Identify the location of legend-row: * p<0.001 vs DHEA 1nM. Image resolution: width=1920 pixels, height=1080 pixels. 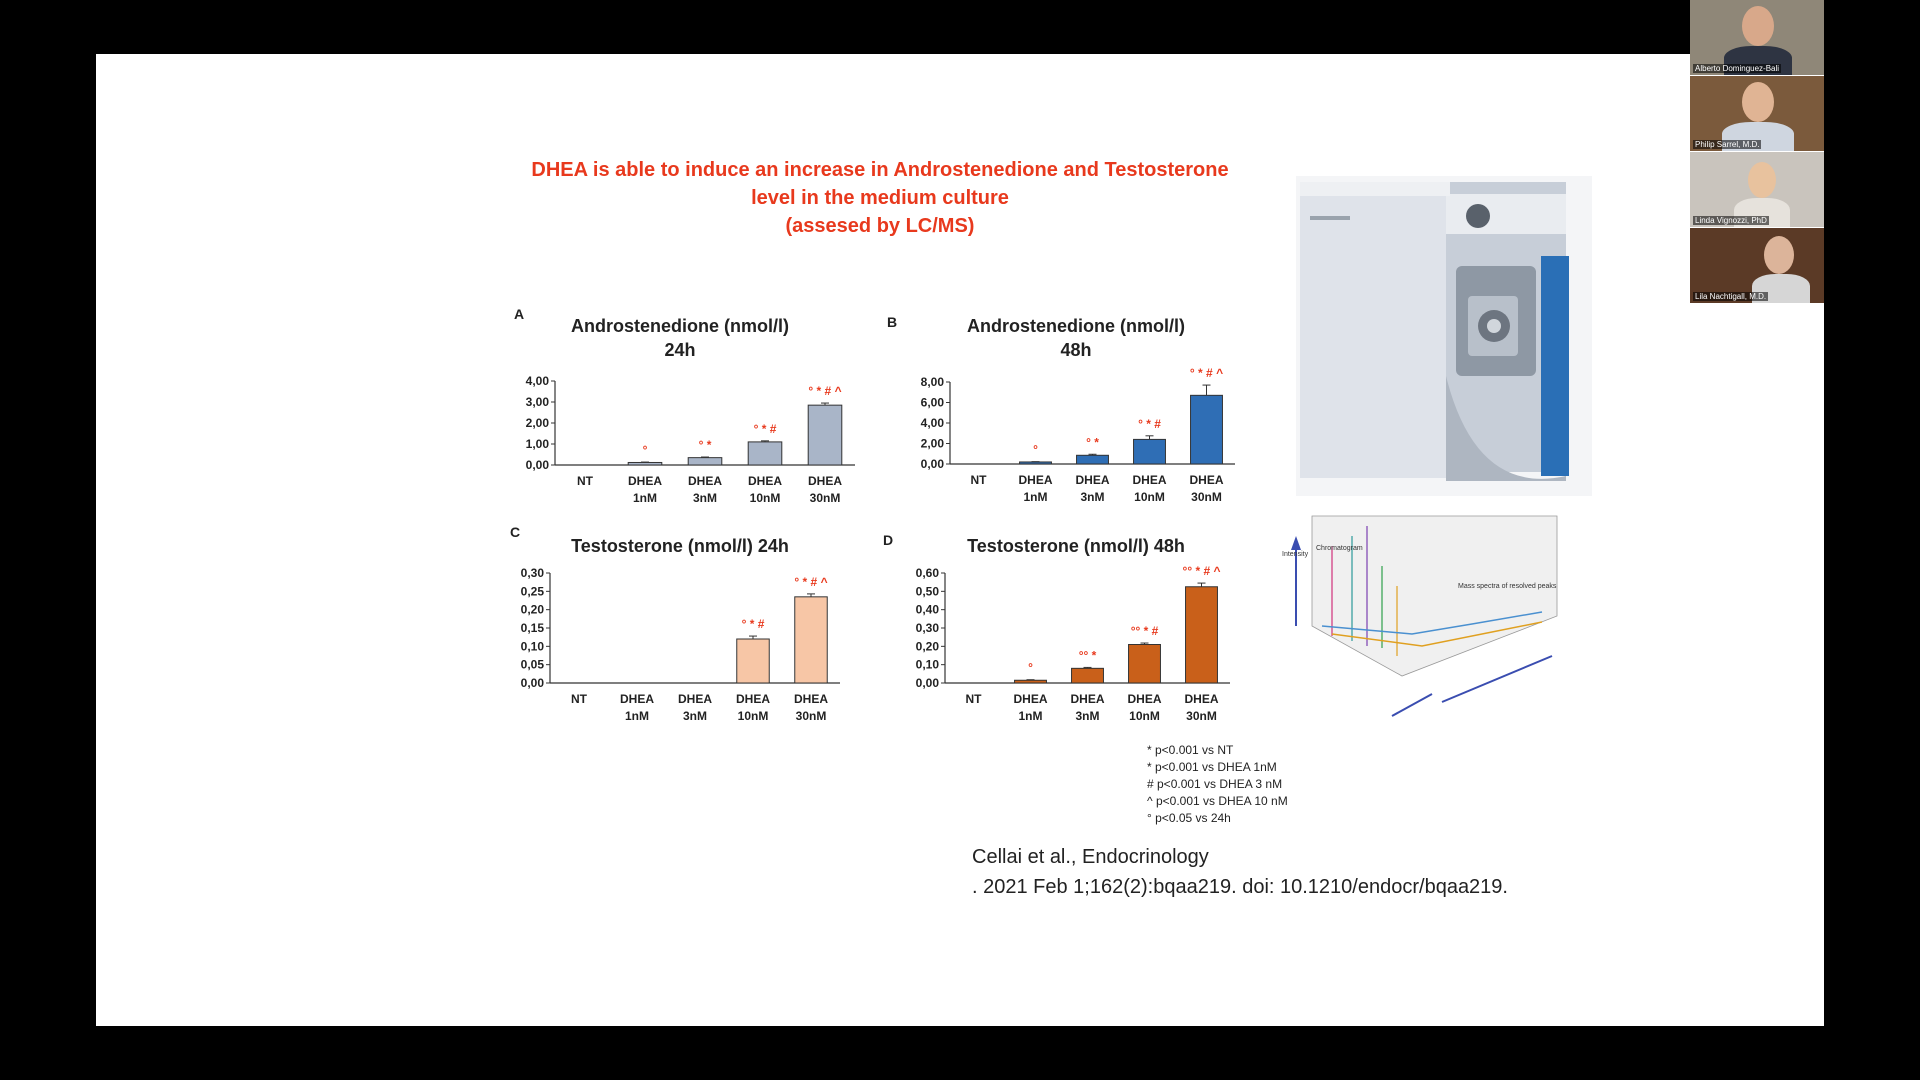
(1212, 767).